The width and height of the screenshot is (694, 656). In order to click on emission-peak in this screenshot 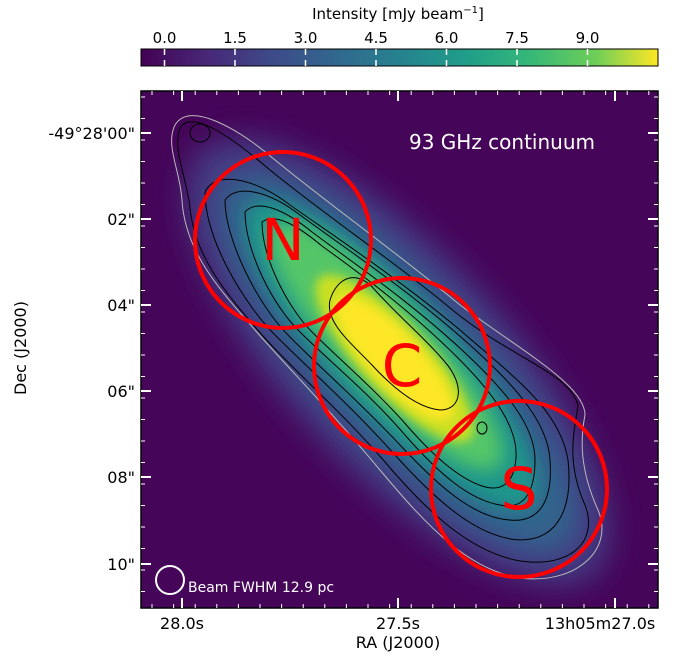, I will do `click(394, 358)`.